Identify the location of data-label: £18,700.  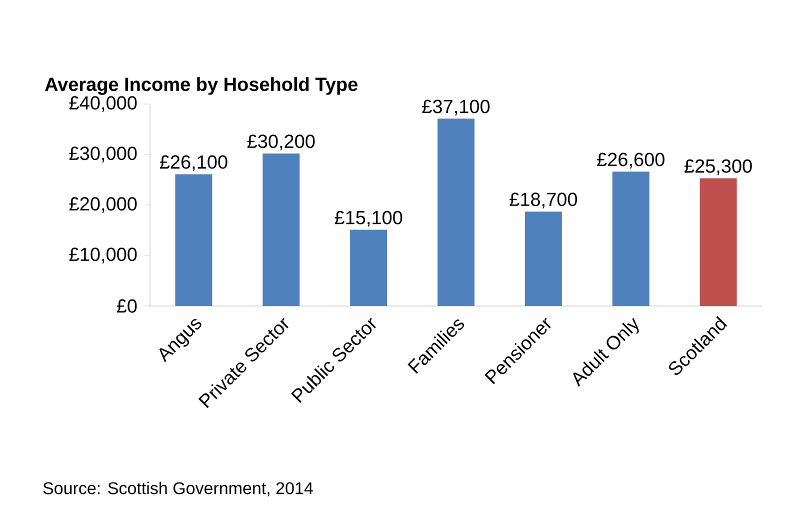
(544, 200).